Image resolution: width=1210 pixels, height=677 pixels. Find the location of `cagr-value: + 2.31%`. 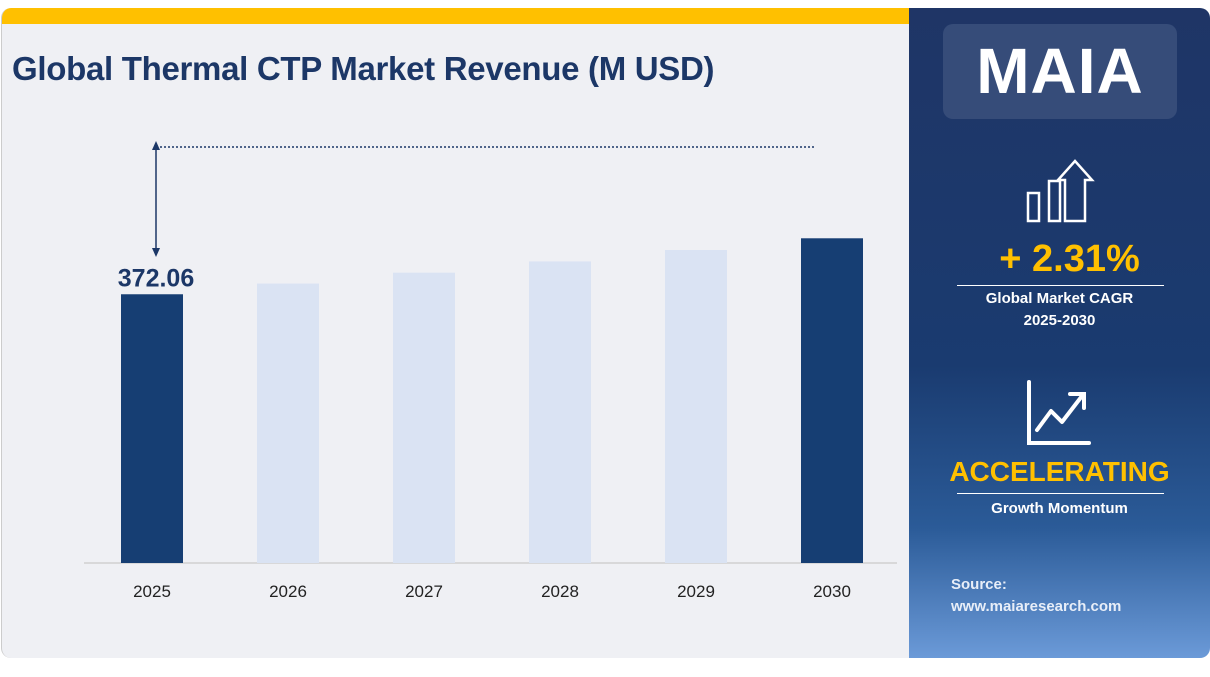

cagr-value: + 2.31% is located at coordinates (1069, 259).